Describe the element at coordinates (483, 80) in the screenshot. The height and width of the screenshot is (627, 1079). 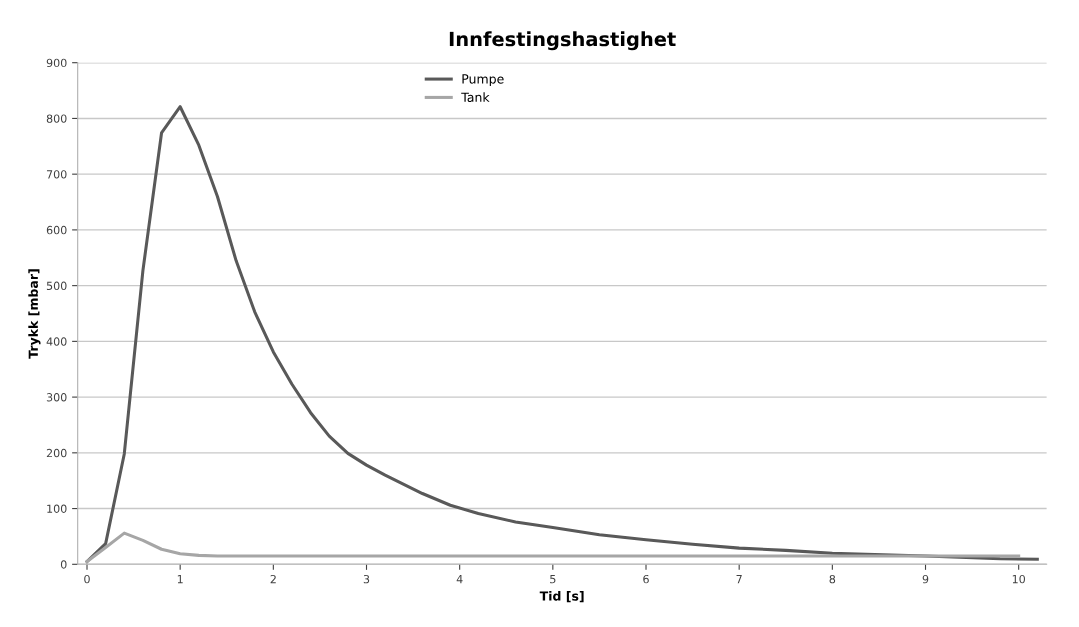
I see `legend-label: Pumpe` at that location.